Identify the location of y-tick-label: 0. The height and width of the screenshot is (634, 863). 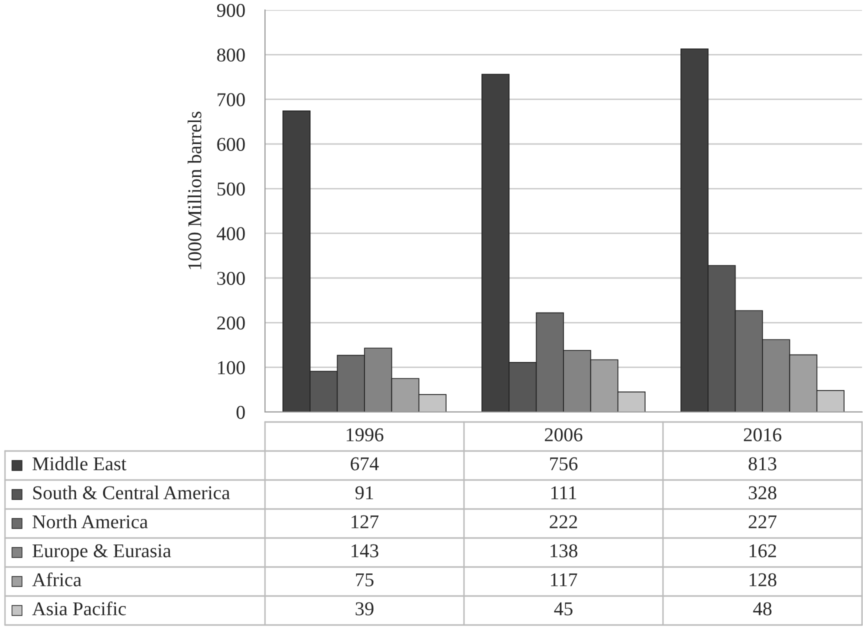
(240, 412).